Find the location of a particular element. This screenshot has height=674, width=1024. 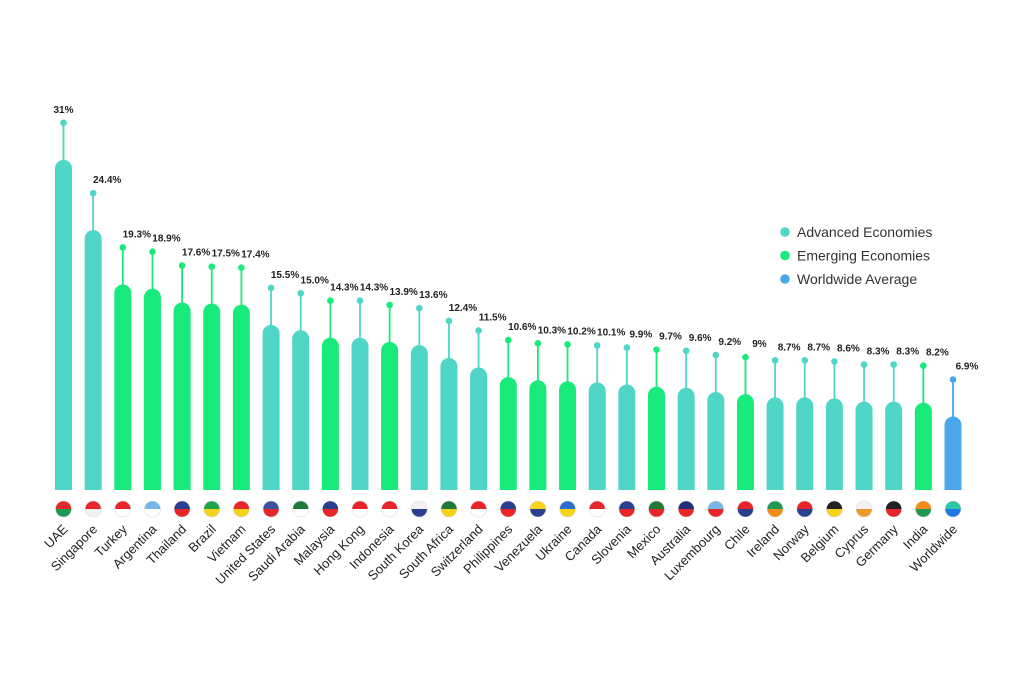

bar-saudi-arabia is located at coordinates (301, 410).